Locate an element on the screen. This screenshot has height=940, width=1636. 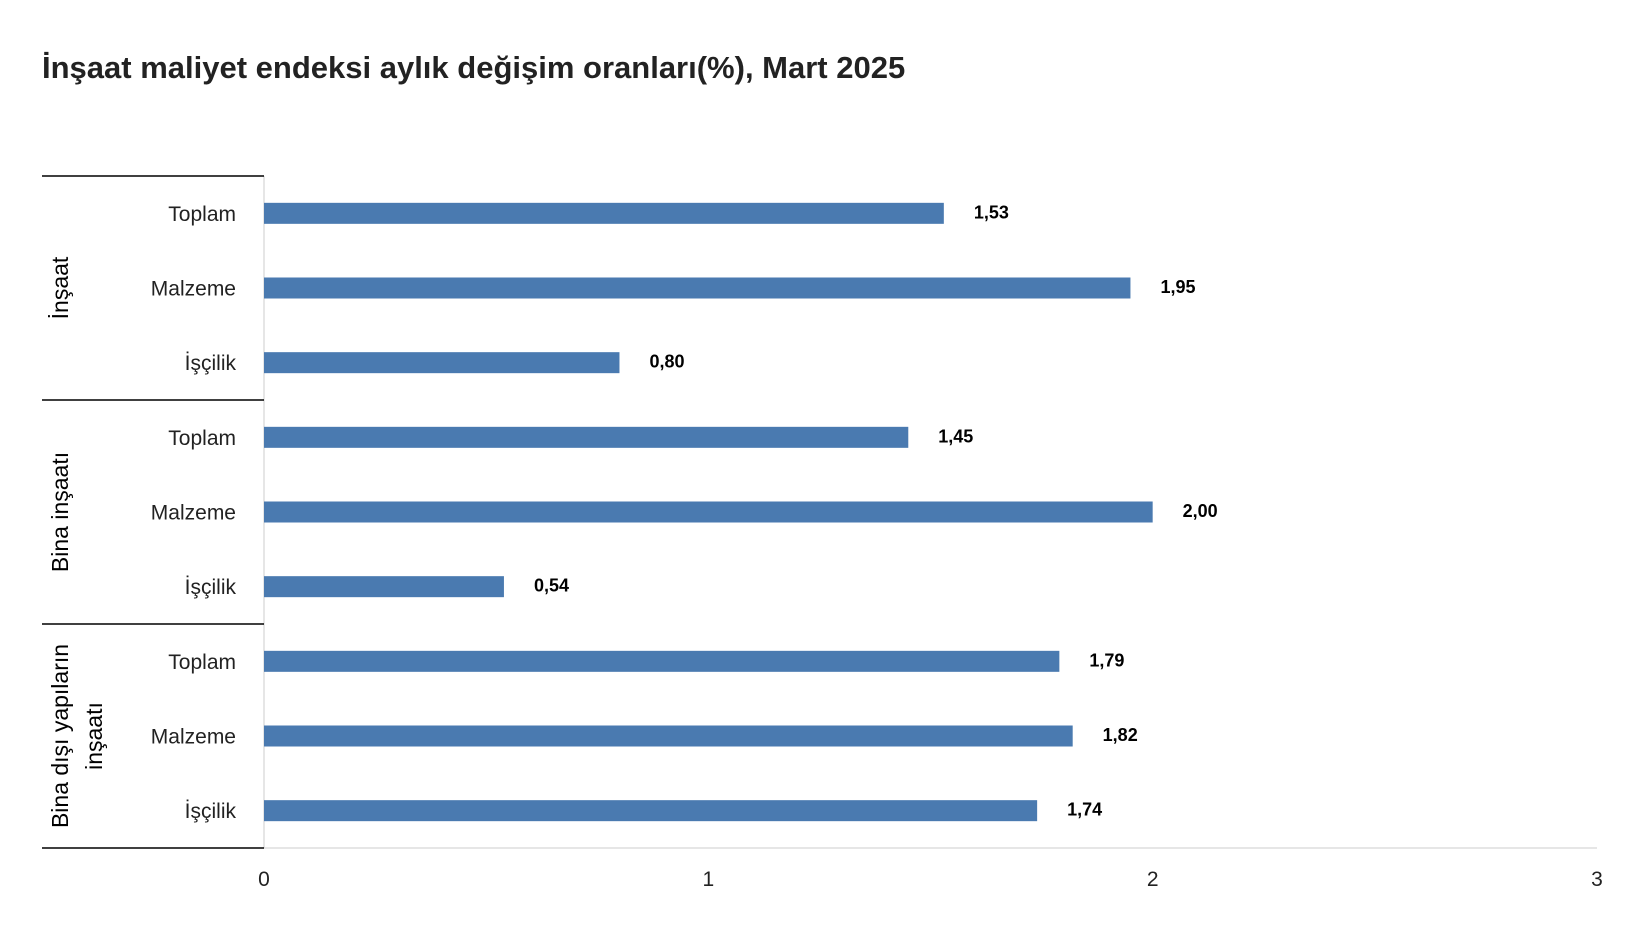
group-label: inşaatı is located at coordinates (94, 736).